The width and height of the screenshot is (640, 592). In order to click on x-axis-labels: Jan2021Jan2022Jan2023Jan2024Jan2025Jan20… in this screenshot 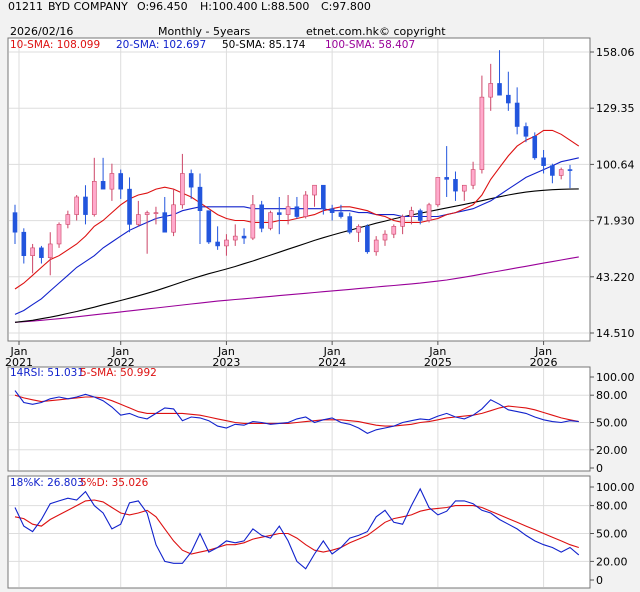, I will do `click(281, 355)`.